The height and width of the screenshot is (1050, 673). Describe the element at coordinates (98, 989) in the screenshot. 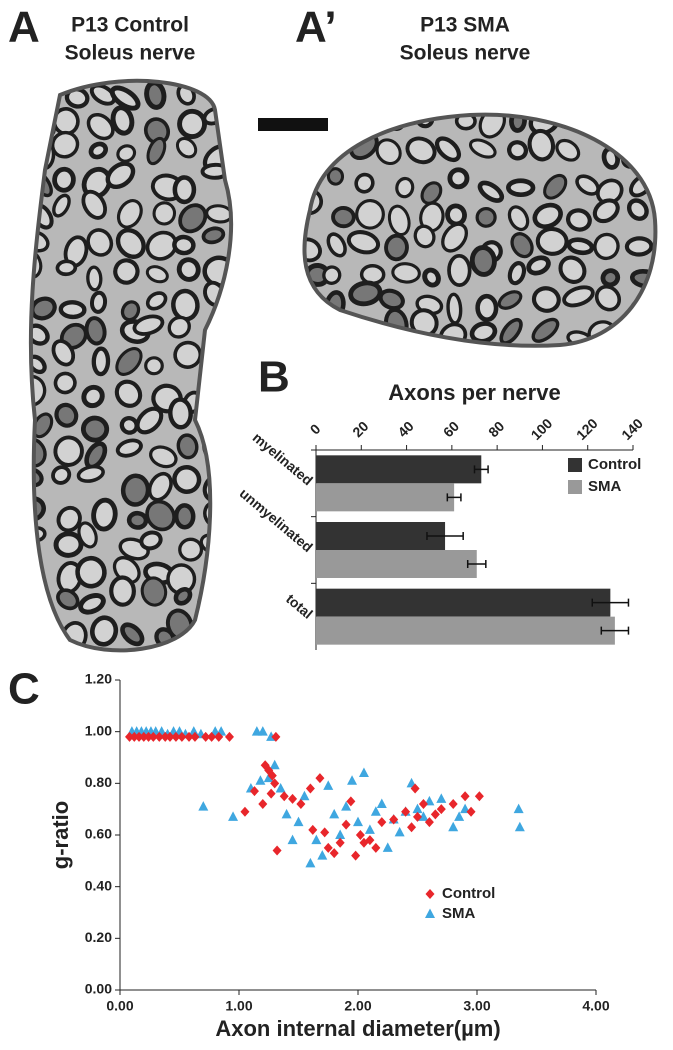

I see `y-tick-label: 0.00` at that location.